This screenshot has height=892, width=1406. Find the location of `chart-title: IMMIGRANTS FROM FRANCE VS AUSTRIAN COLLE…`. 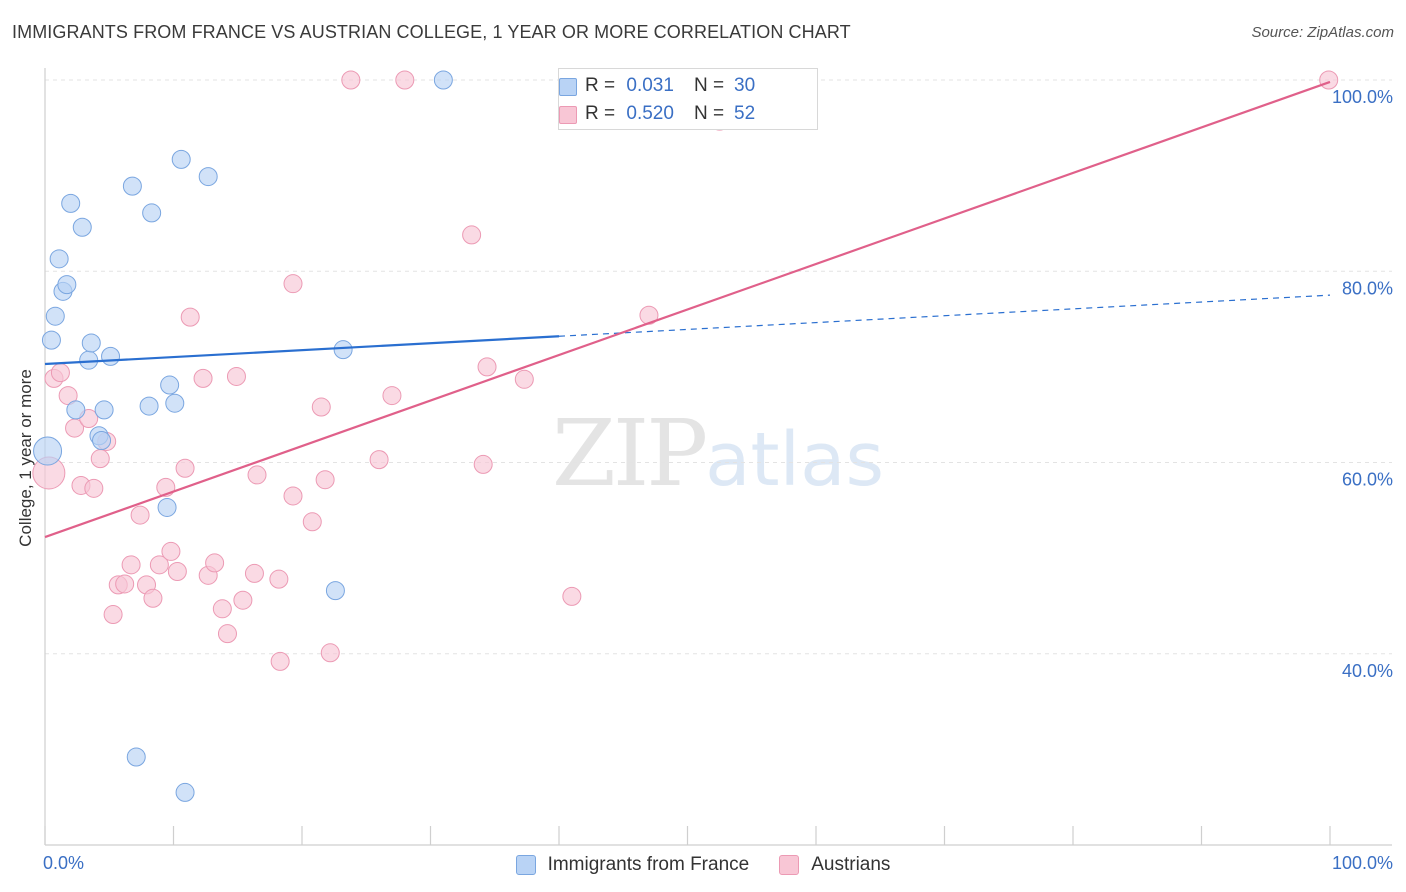

chart-title: IMMIGRANTS FROM FRANCE VS AUSTRIAN COLLE… is located at coordinates (431, 32).